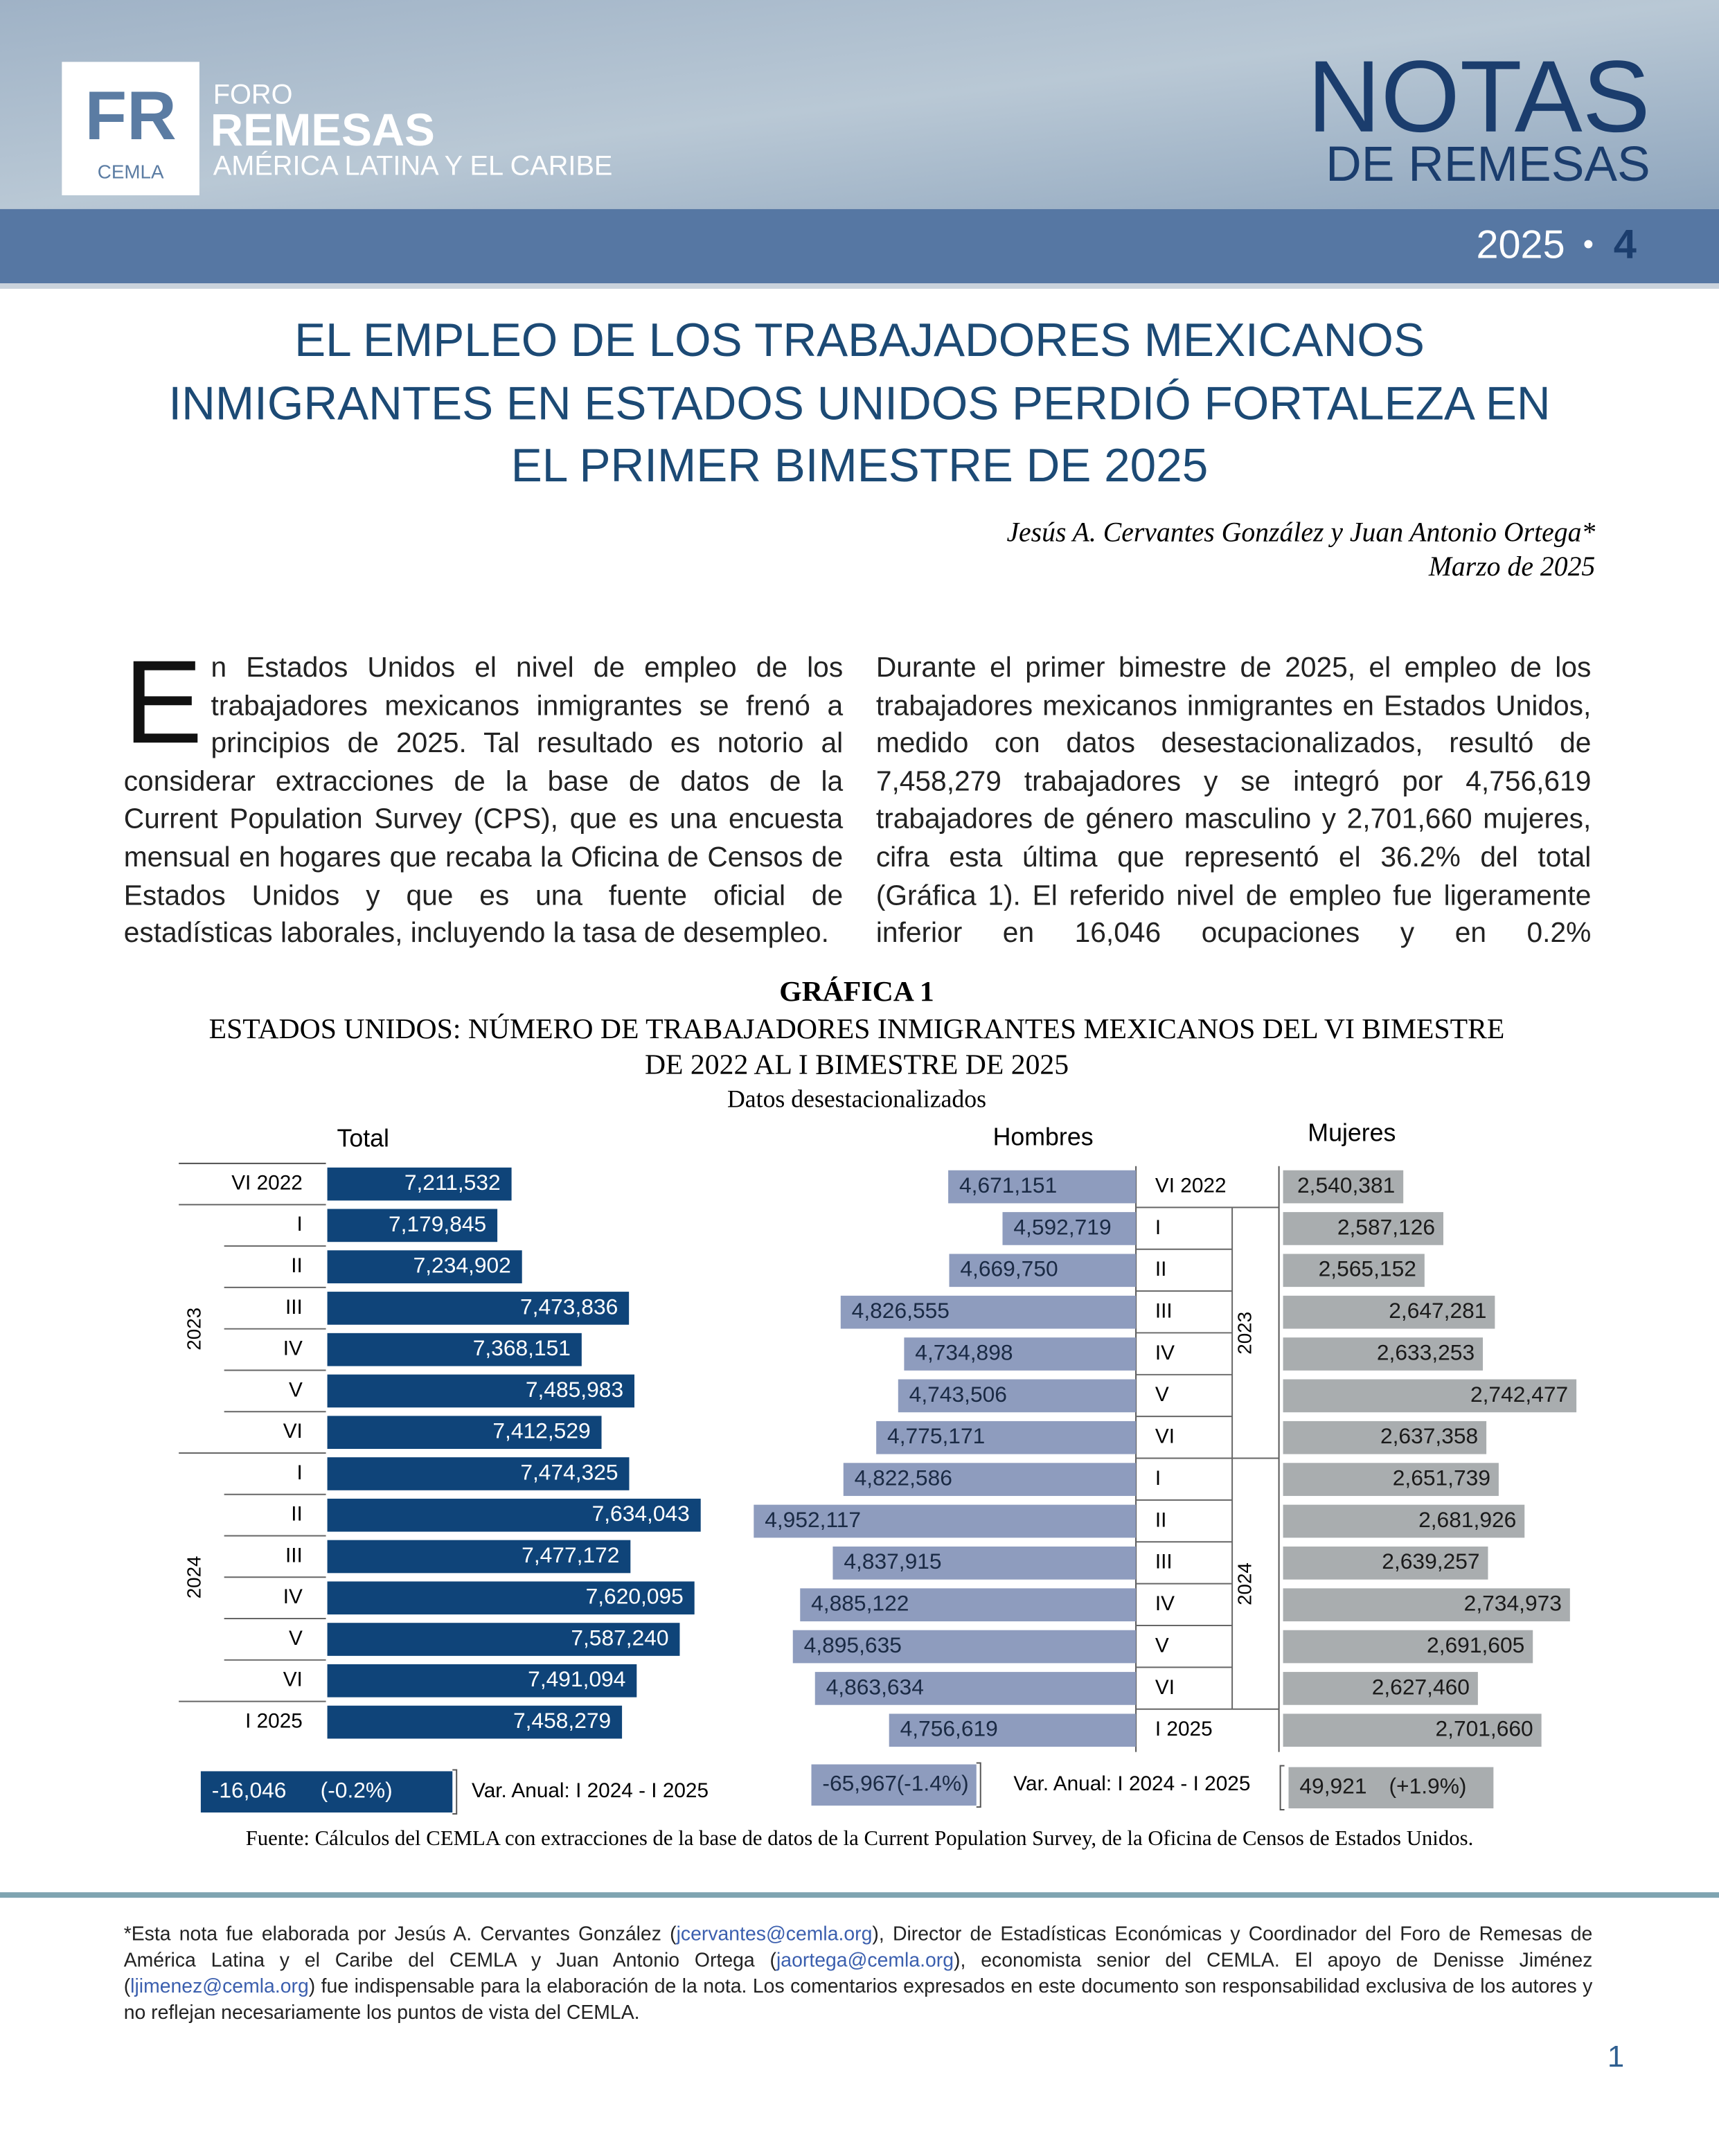  What do you see at coordinates (1484, 1729) in the screenshot?
I see `value-label: 2,701,660` at bounding box center [1484, 1729].